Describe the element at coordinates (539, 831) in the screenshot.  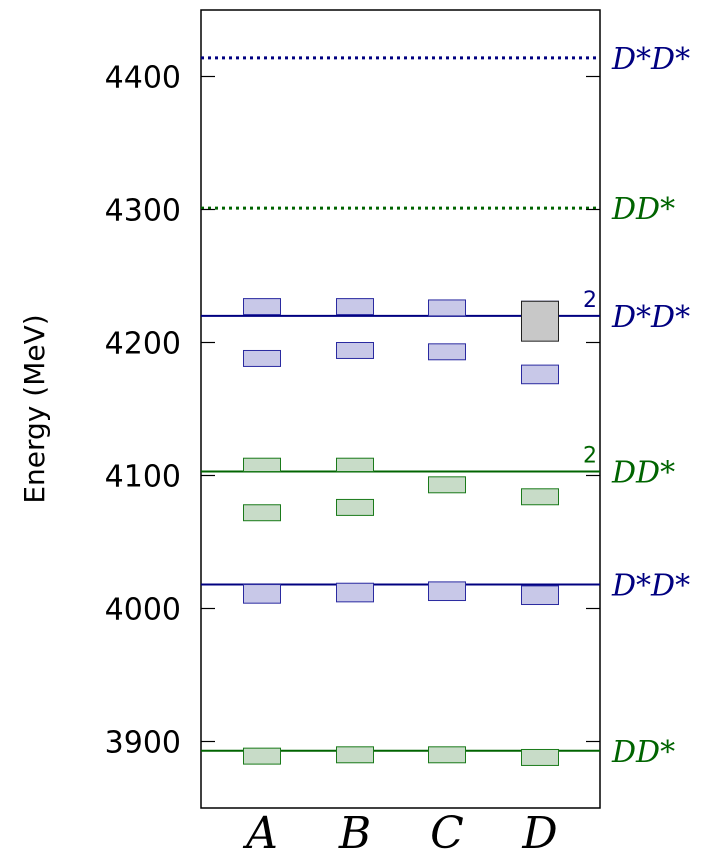
I see `x-tick-label: D` at that location.